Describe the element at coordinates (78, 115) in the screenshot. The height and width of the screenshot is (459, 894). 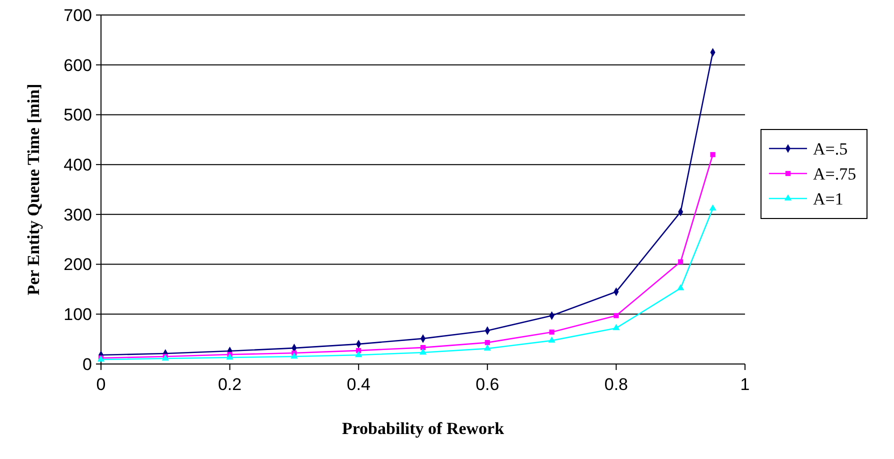
I see `y-tick-label: 500` at that location.